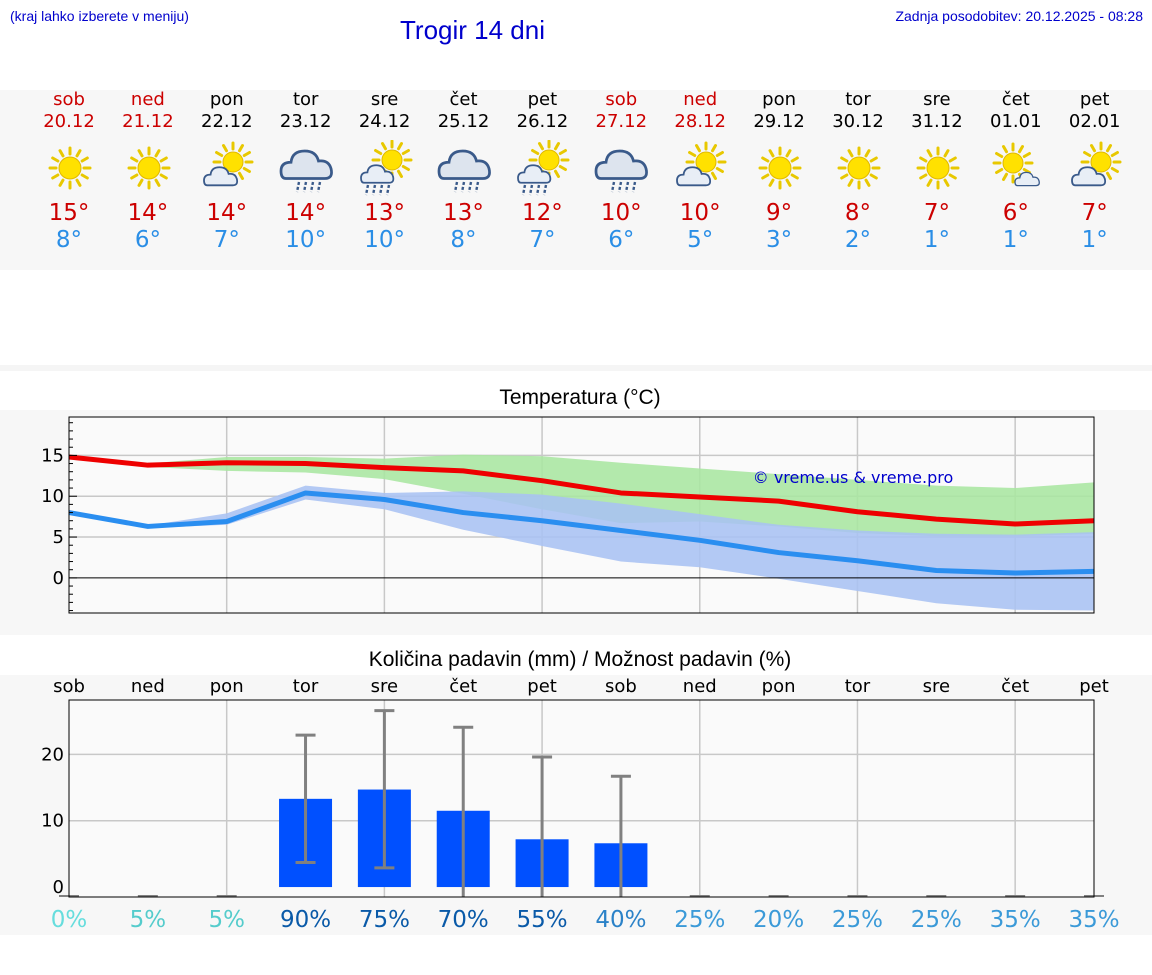 Image resolution: width=1152 pixels, height=975 pixels. I want to click on day-date: 25.12, so click(463, 121).